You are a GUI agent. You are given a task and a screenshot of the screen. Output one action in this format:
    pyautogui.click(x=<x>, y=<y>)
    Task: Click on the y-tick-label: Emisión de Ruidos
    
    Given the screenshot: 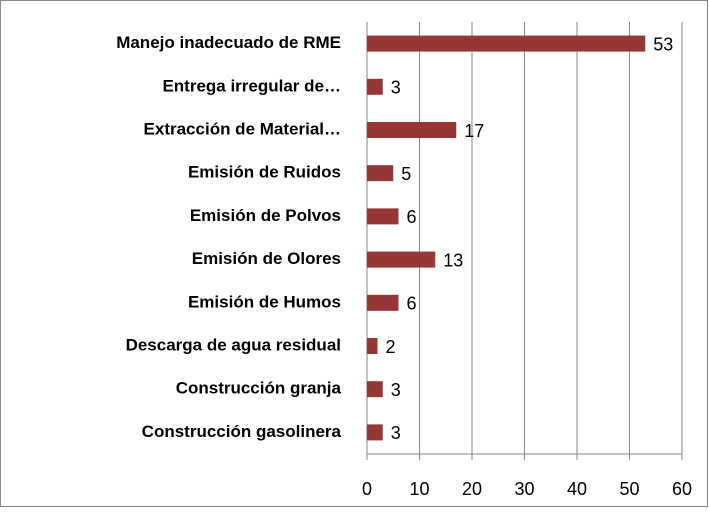 What is the action you would take?
    pyautogui.click(x=264, y=172)
    